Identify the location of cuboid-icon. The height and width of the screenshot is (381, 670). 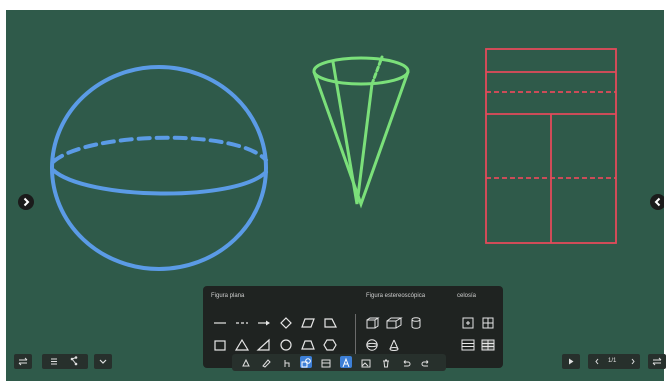
(394, 323).